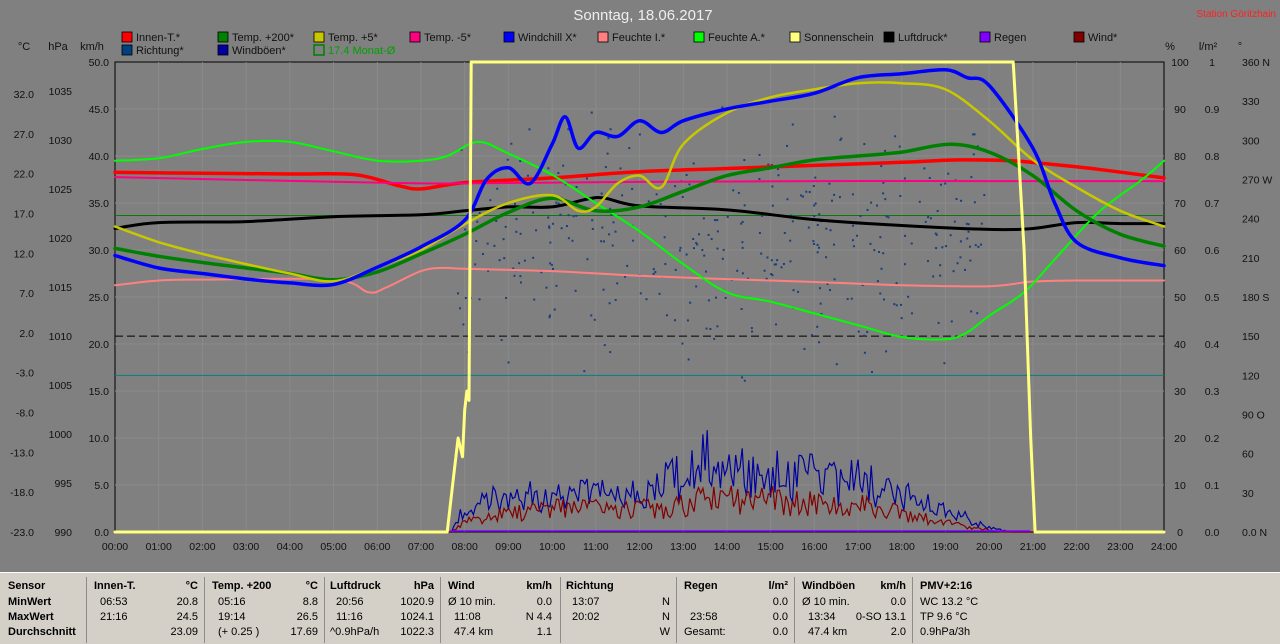 This screenshot has width=1280, height=644. Describe the element at coordinates (417, 602) in the screenshot. I see `stats-value: 1020.9` at that location.